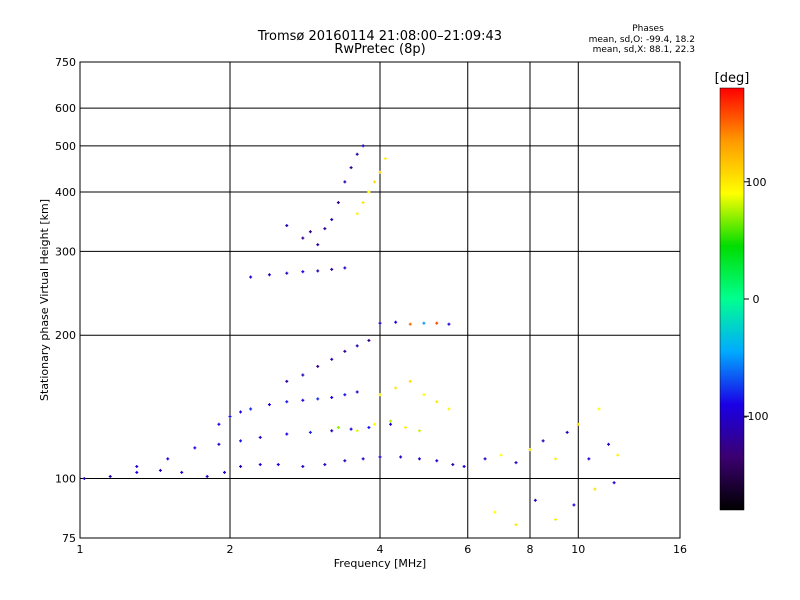  Describe the element at coordinates (65, 300) in the screenshot. I see `y-tick-labels: 75 100 200 300 400 500 600 750` at that location.